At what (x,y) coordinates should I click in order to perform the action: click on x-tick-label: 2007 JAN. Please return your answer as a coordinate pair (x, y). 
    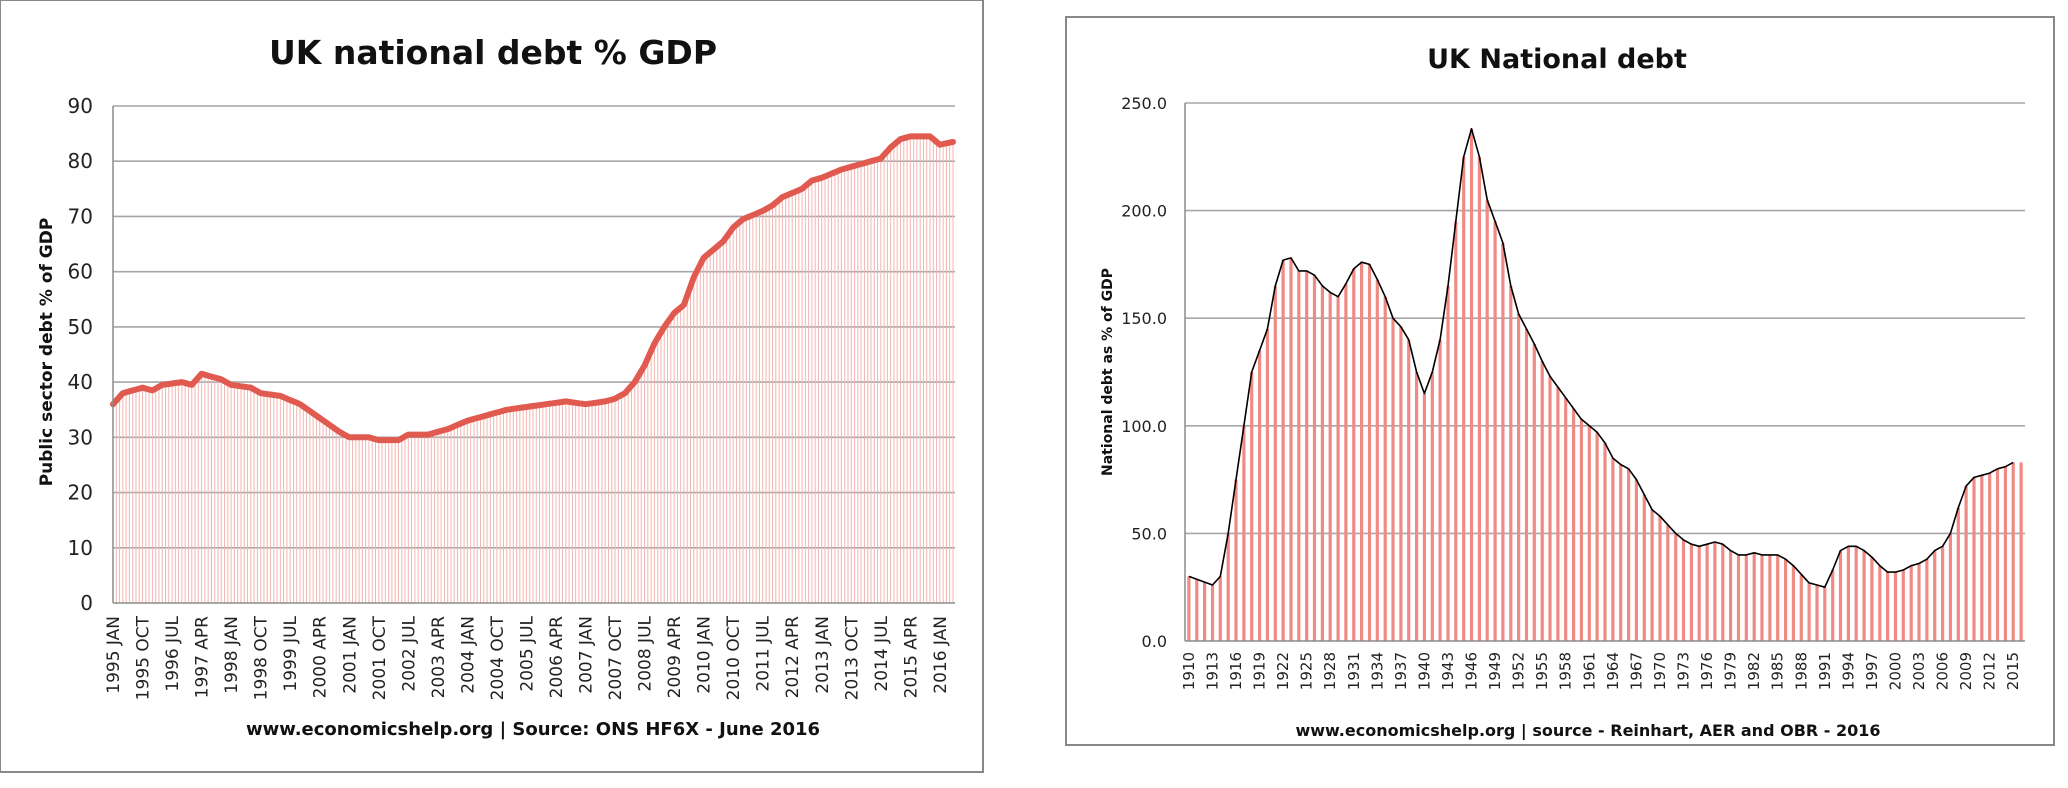
    Looking at the image, I should click on (587, 655).